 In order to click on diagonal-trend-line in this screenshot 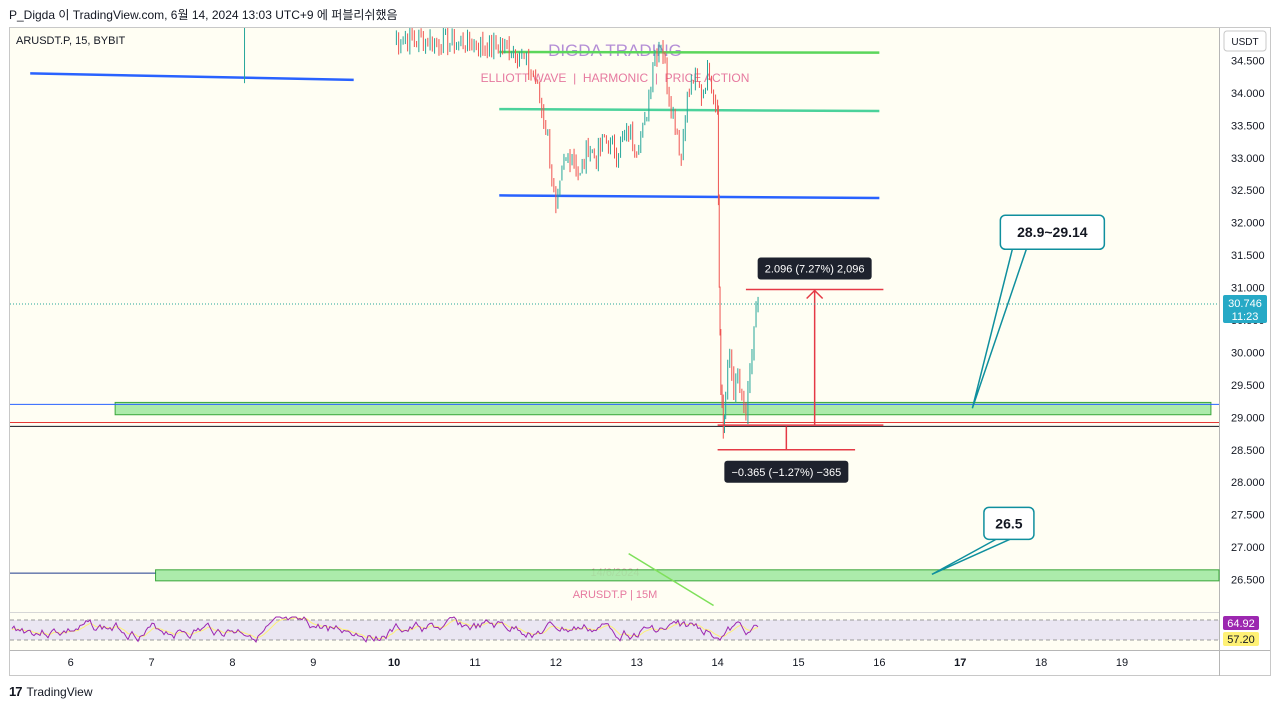, I will do `click(671, 579)`.